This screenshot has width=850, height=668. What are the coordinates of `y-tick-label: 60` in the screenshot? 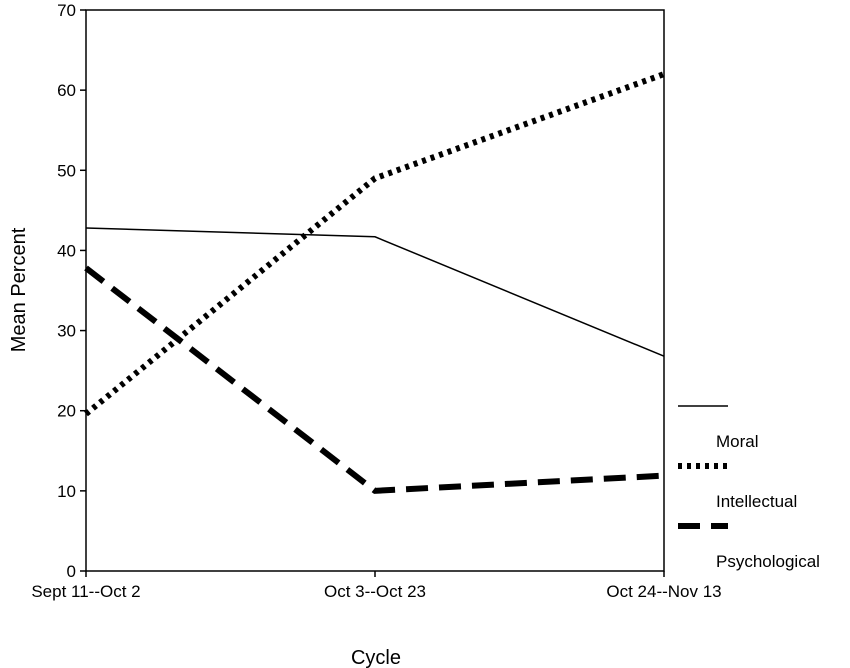 It's located at (66, 90).